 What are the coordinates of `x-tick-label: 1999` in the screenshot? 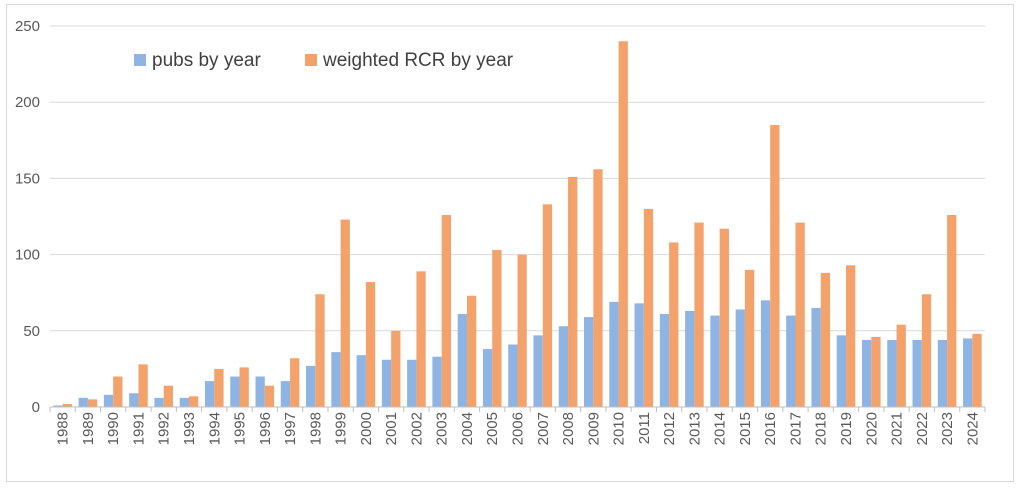 It's located at (341, 428).